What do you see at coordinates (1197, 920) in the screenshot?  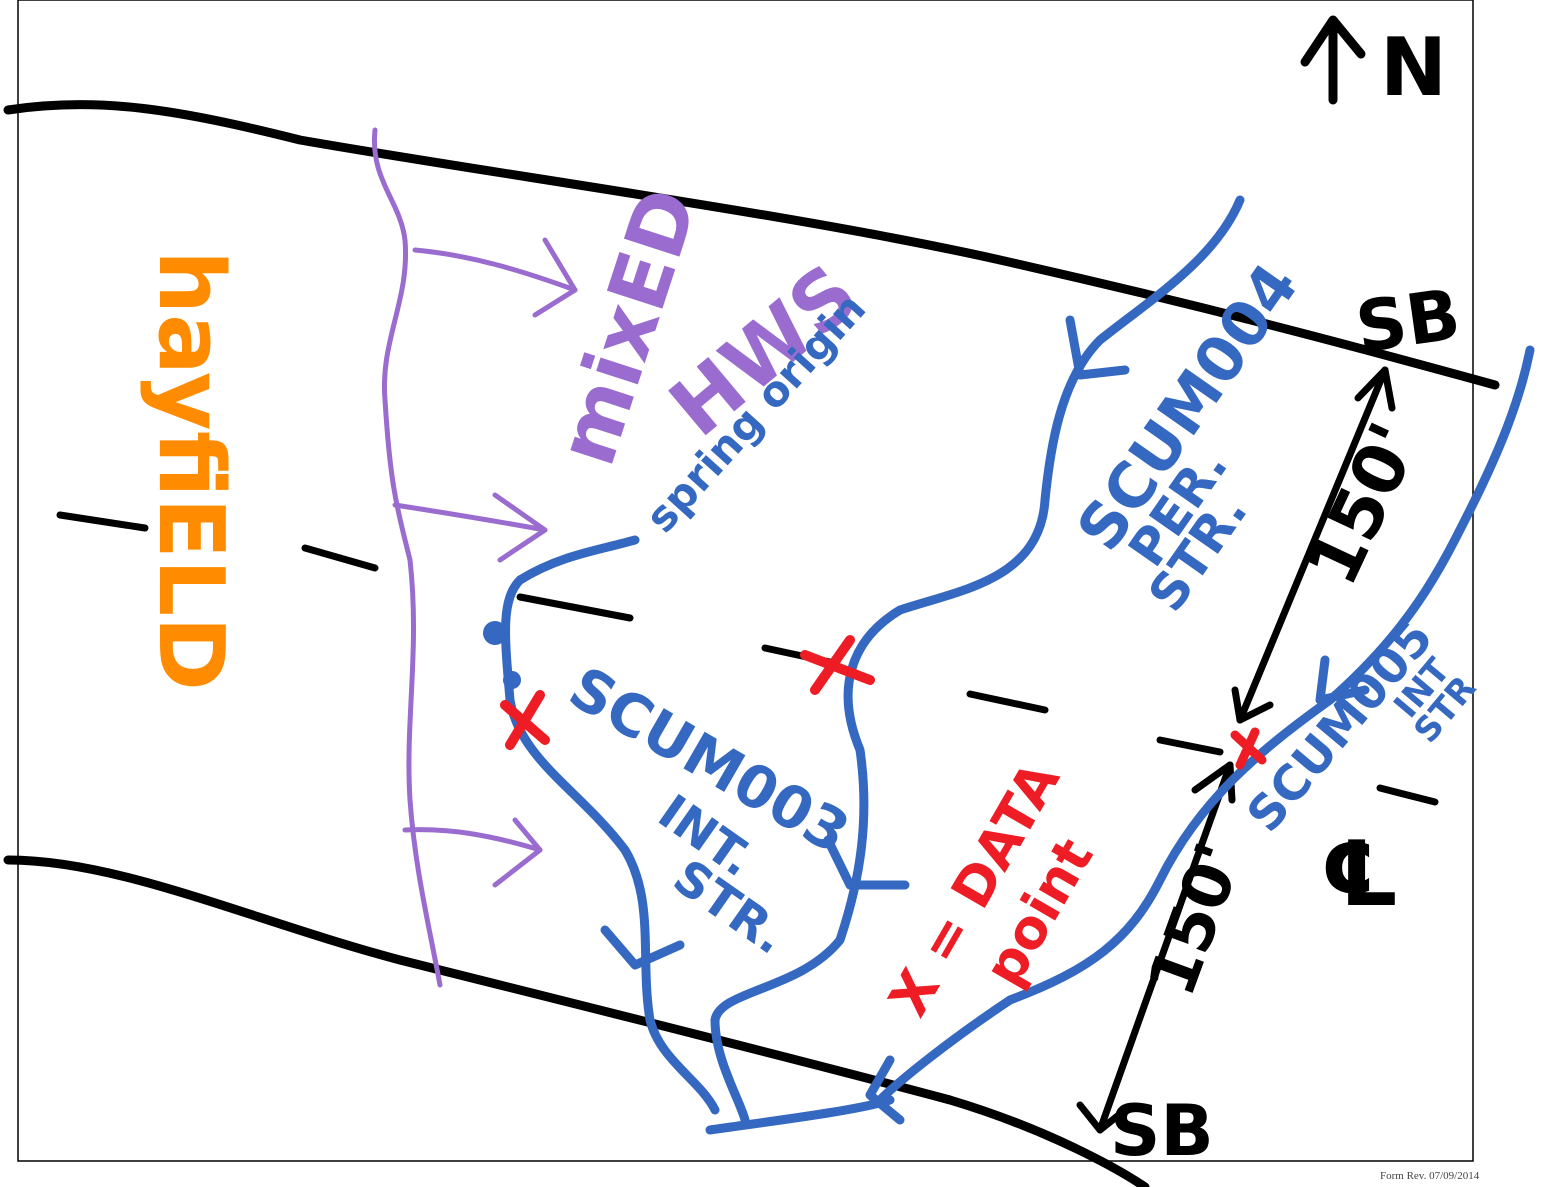 I see `distance-bottom-label: 150'` at bounding box center [1197, 920].